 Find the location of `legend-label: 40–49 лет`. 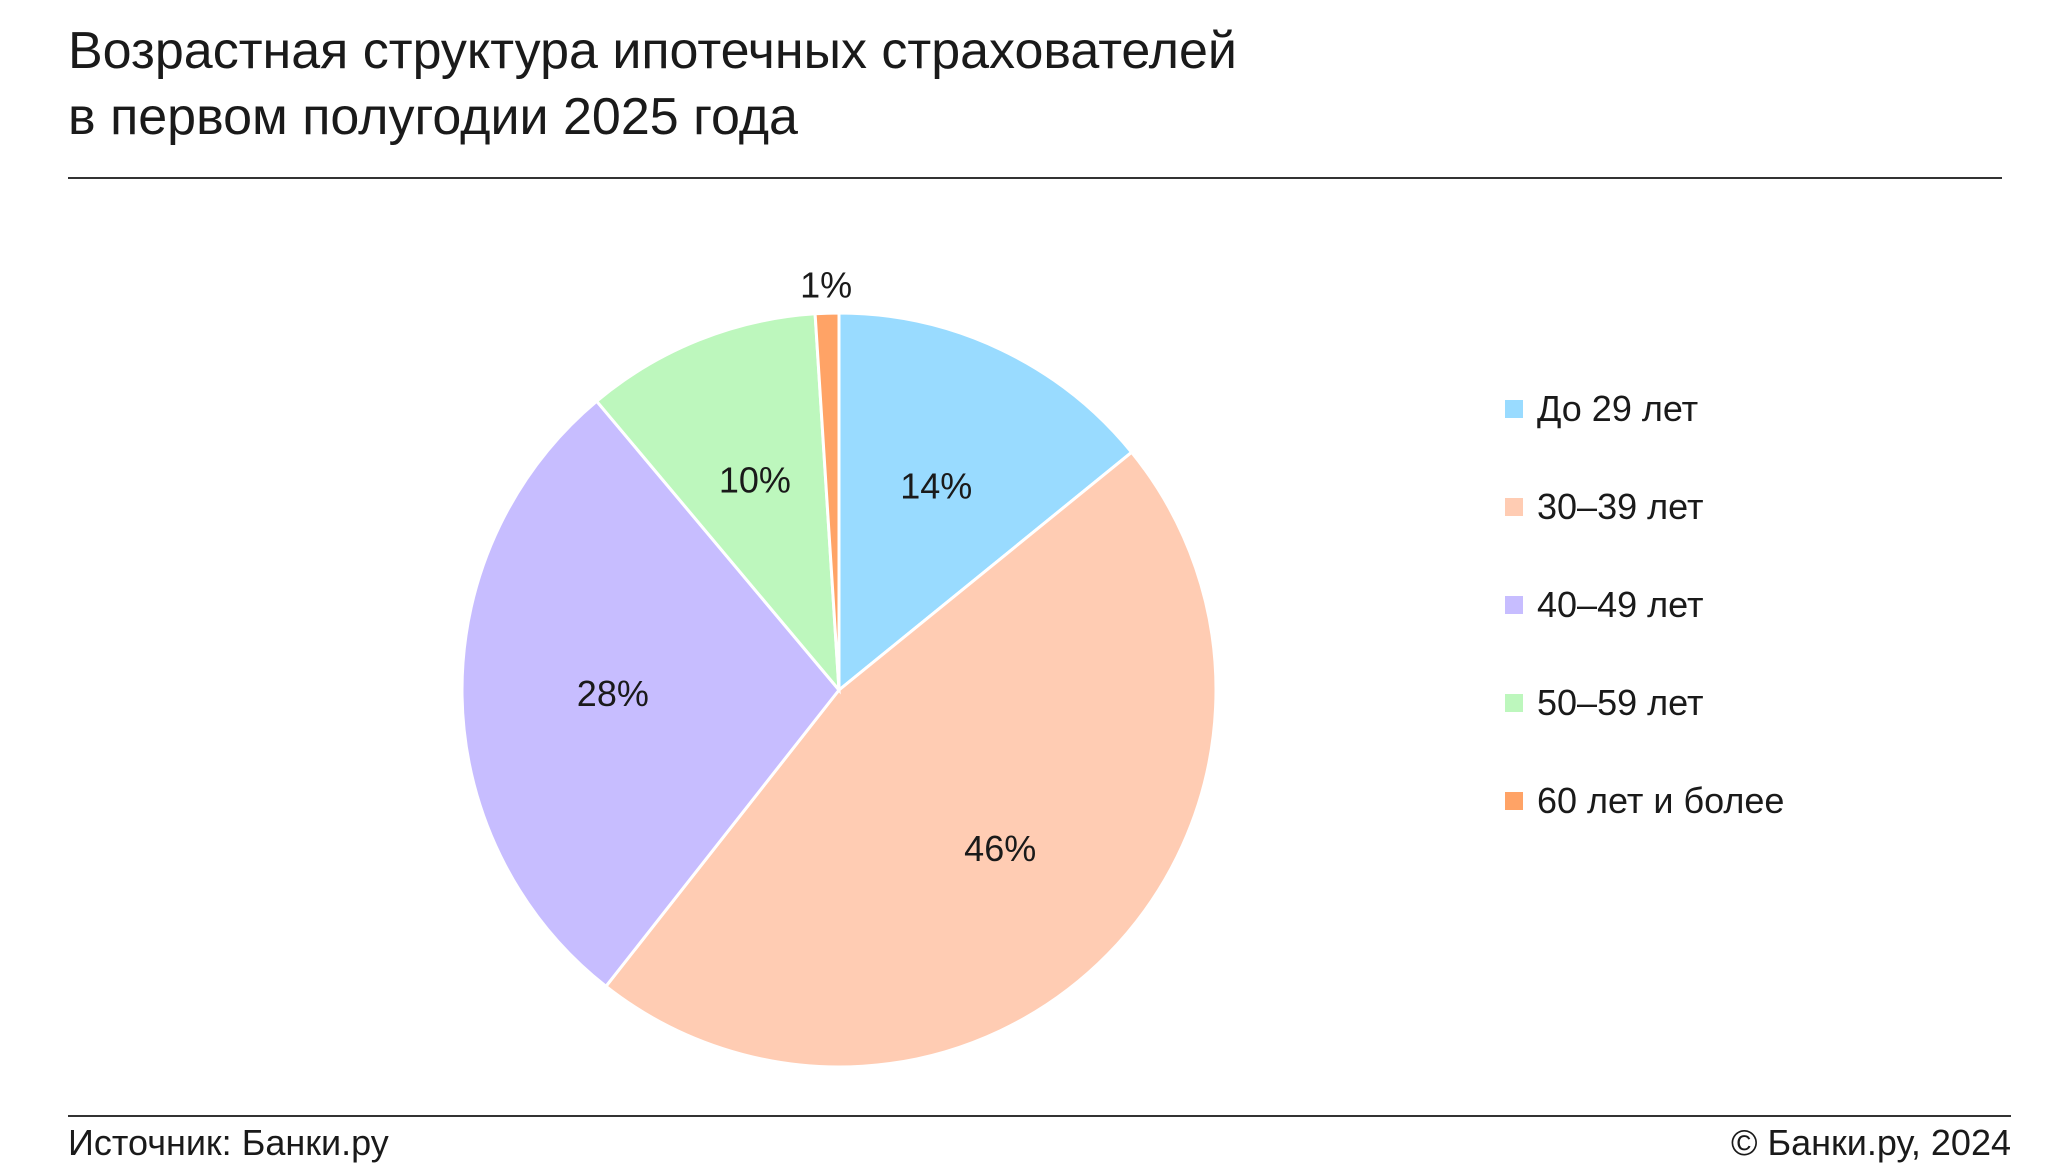

legend-label: 40–49 лет is located at coordinates (1620, 604).